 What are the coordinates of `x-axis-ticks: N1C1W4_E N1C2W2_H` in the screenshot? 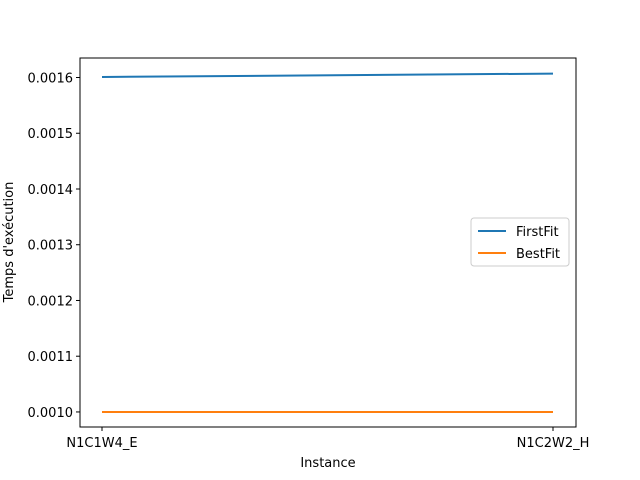 It's located at (327, 439).